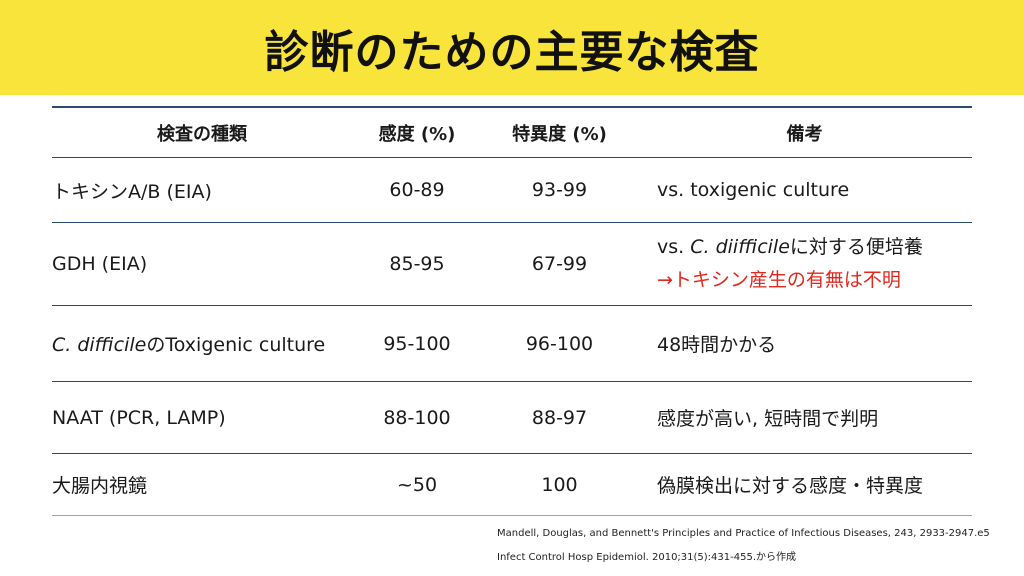  Describe the element at coordinates (202, 264) in the screenshot. I see `test-name: GDH (EIA)` at that location.